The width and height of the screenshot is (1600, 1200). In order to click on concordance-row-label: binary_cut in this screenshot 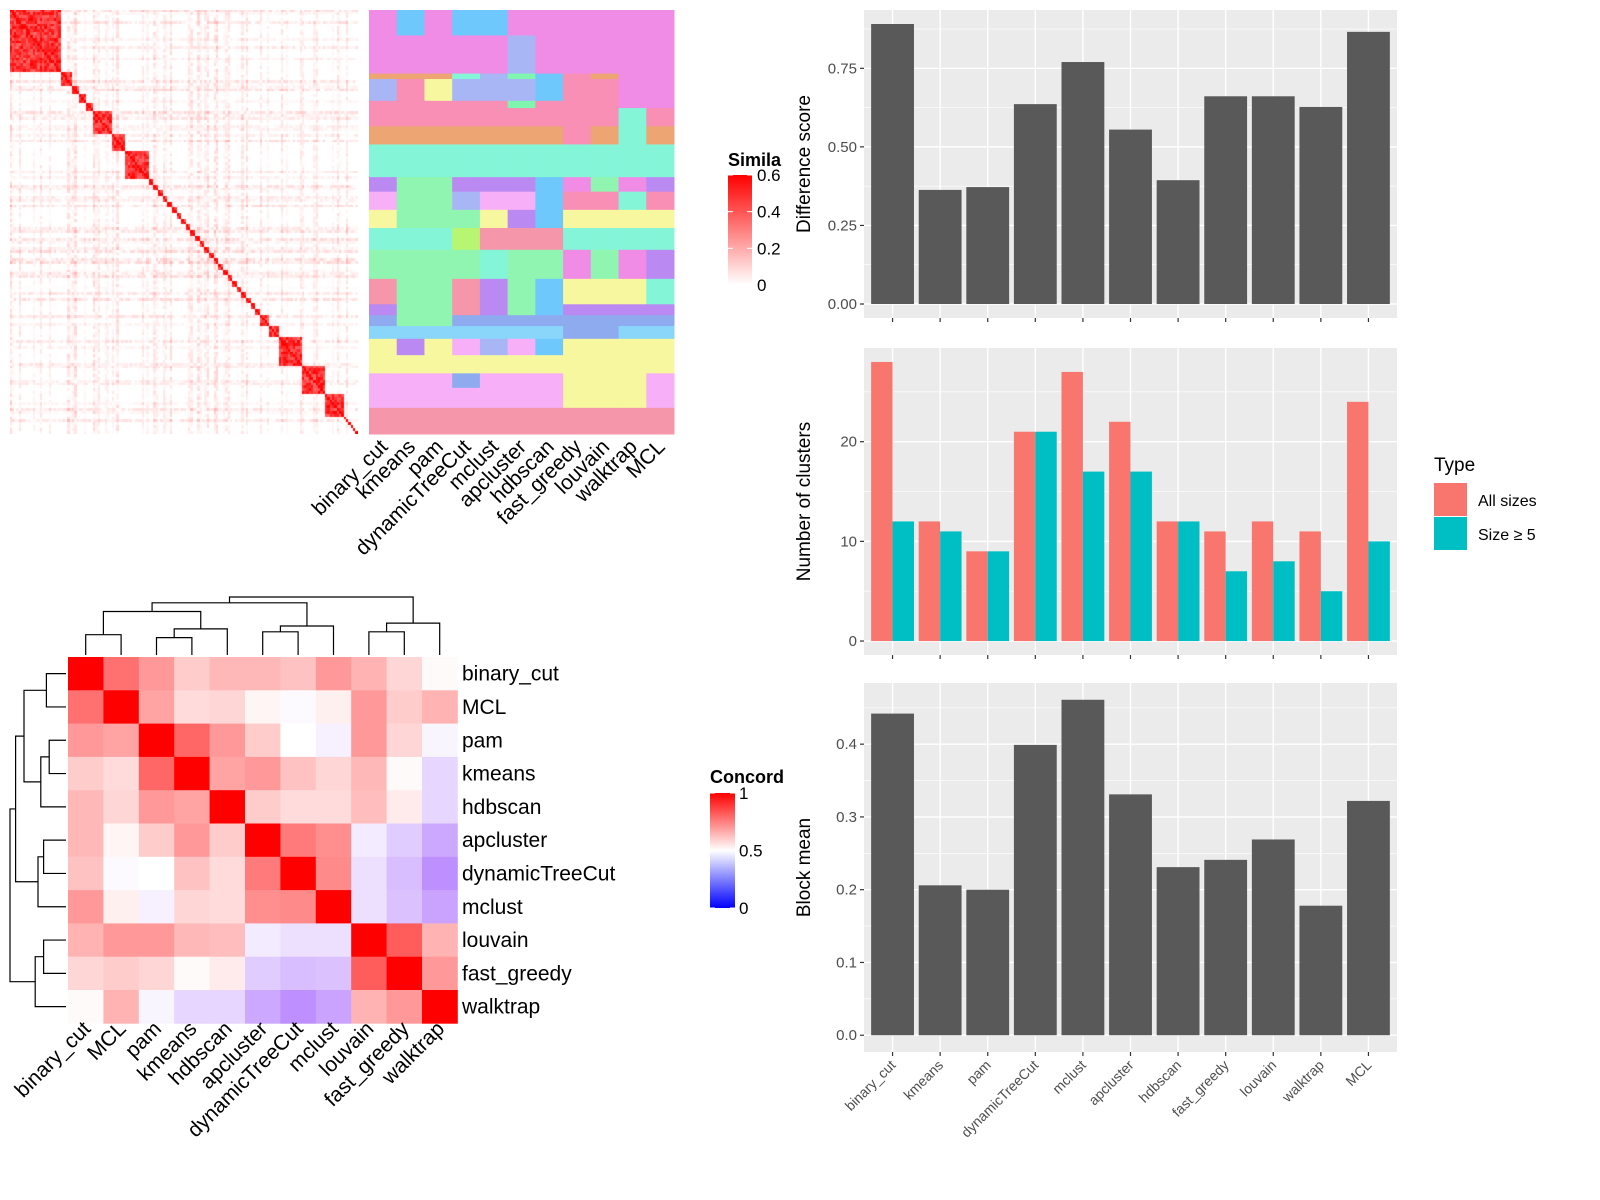, I will do `click(510, 674)`.